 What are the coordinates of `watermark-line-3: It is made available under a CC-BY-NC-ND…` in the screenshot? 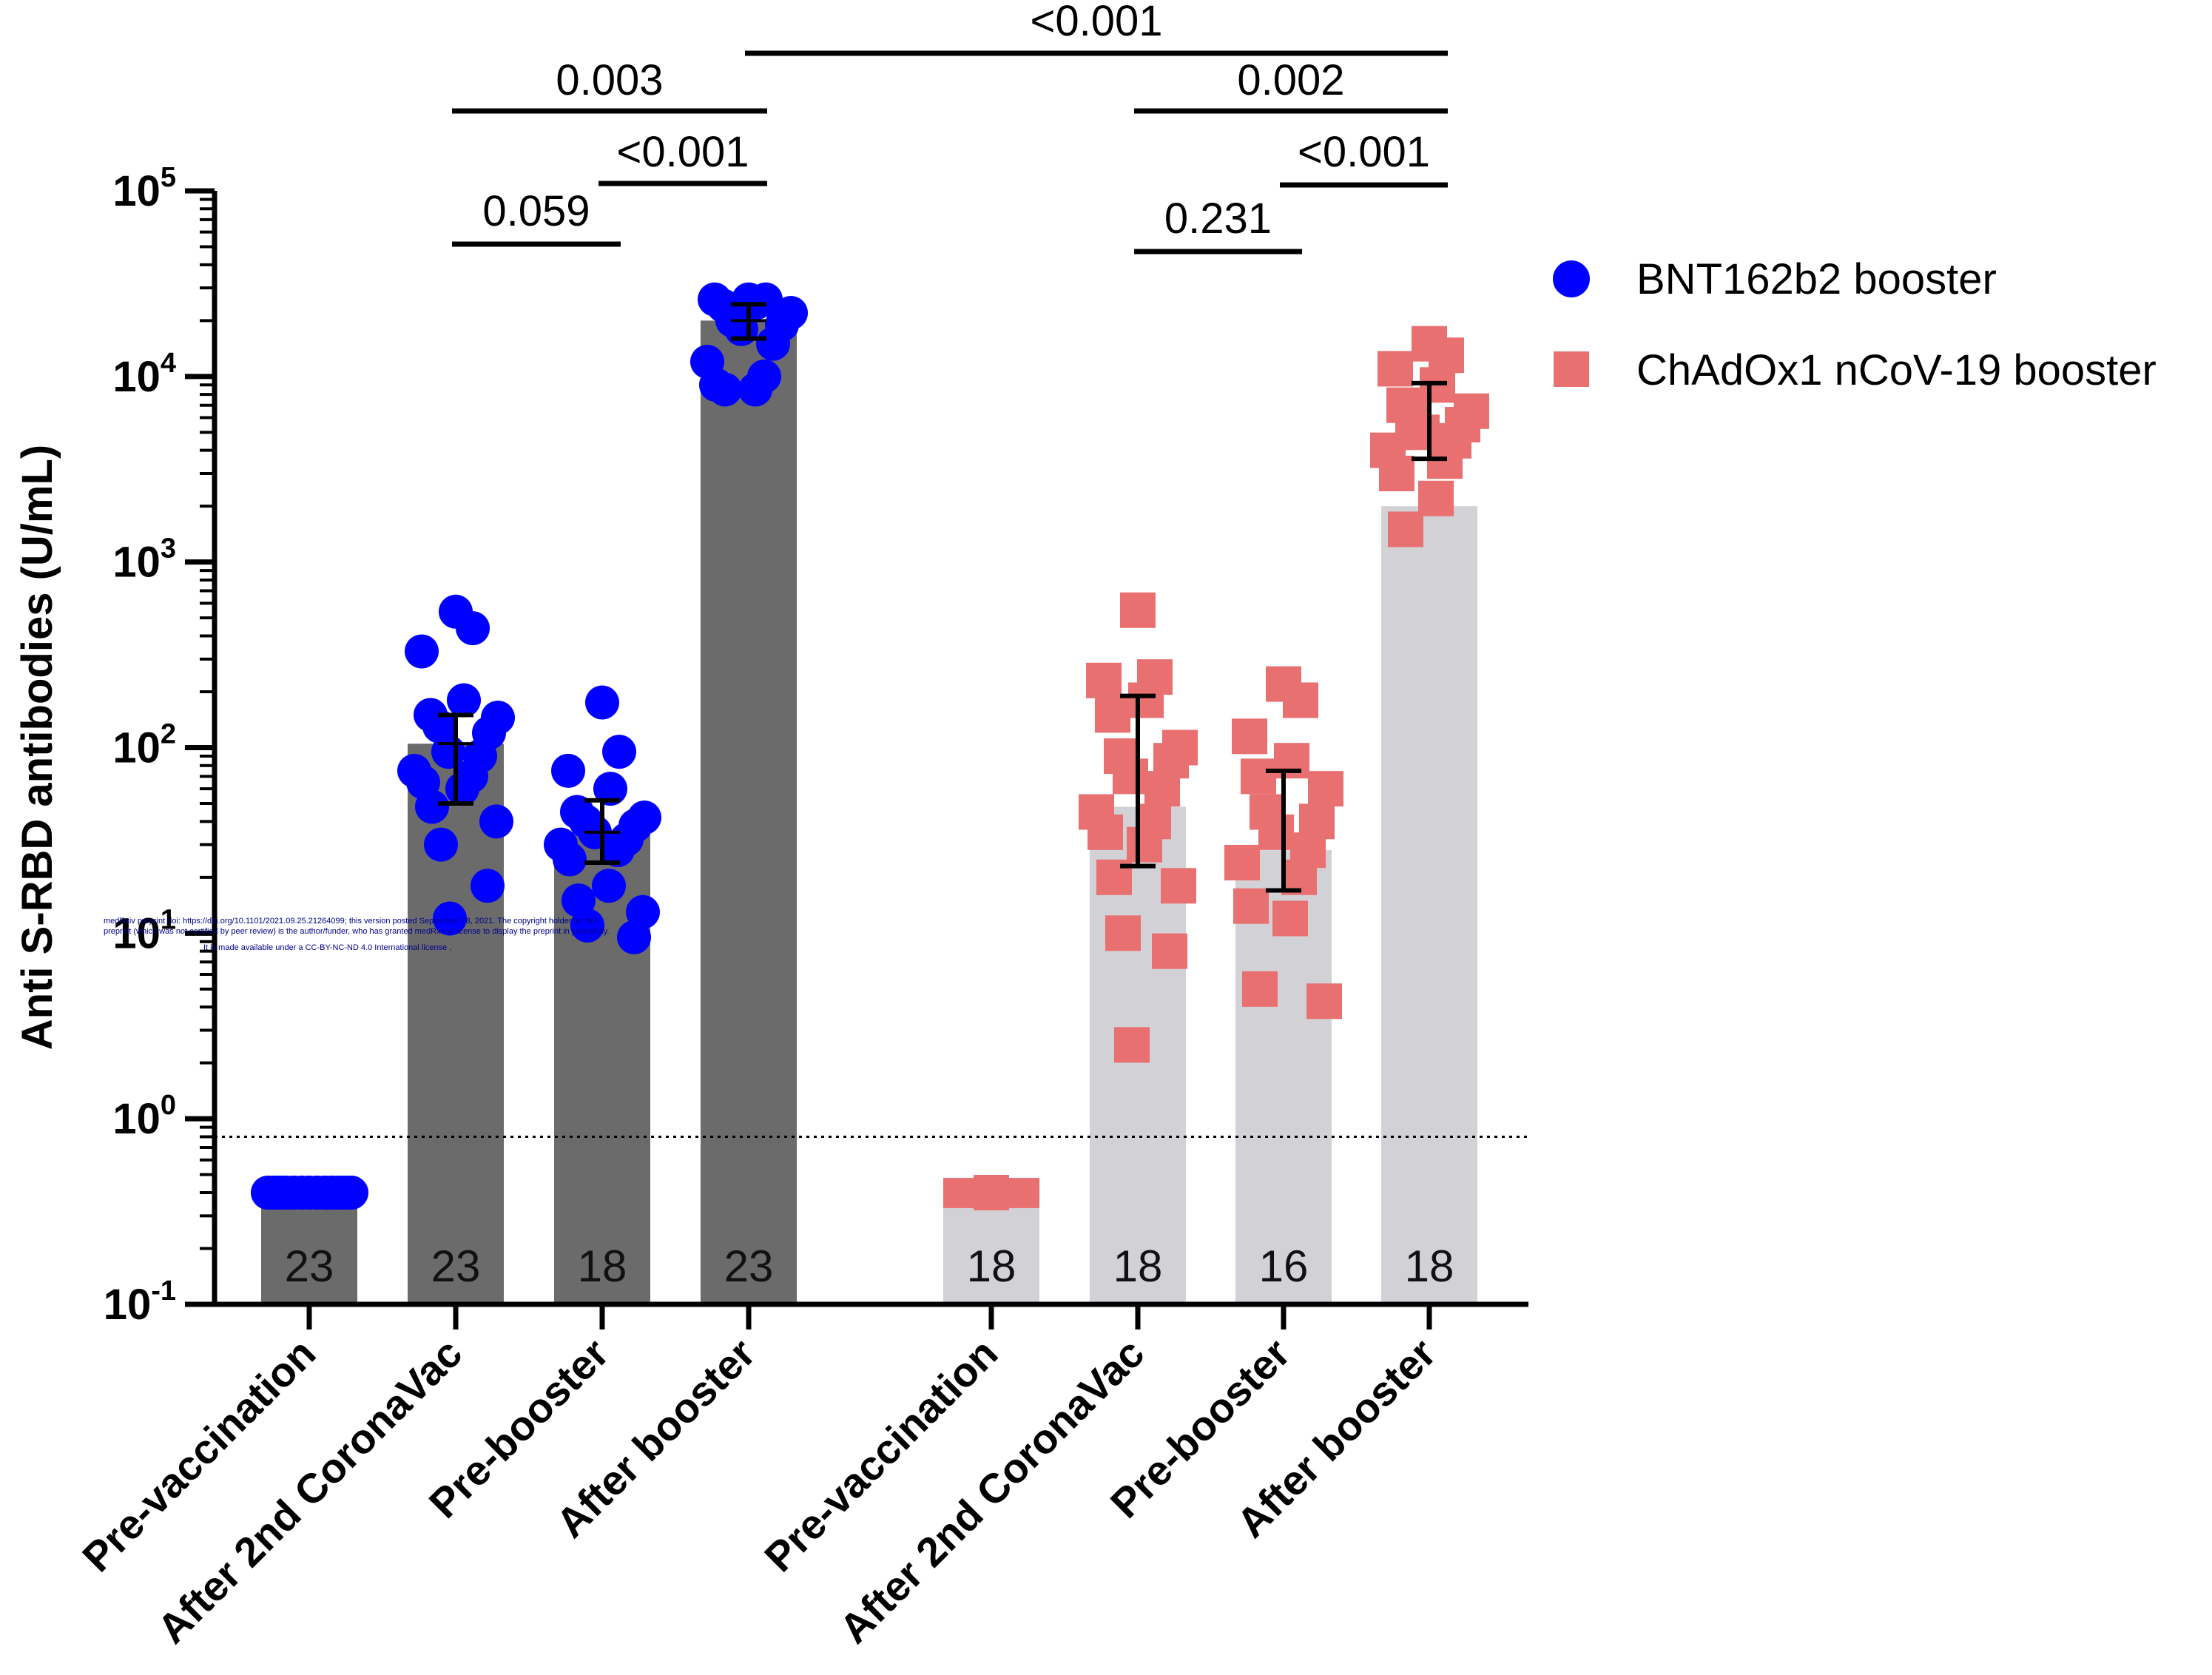 It's located at (327, 948).